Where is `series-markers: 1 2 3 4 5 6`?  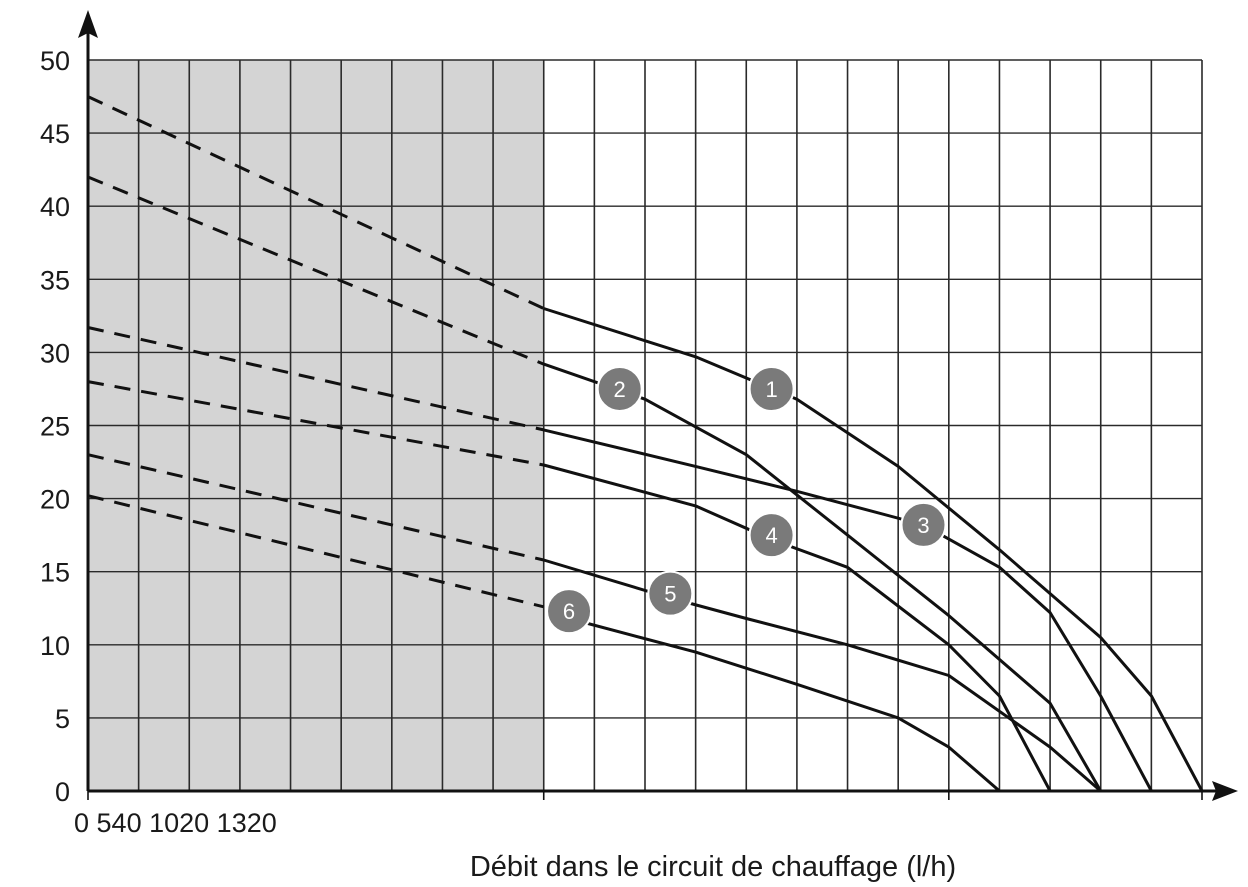 series-markers: 1 2 3 4 5 6 is located at coordinates (746, 500).